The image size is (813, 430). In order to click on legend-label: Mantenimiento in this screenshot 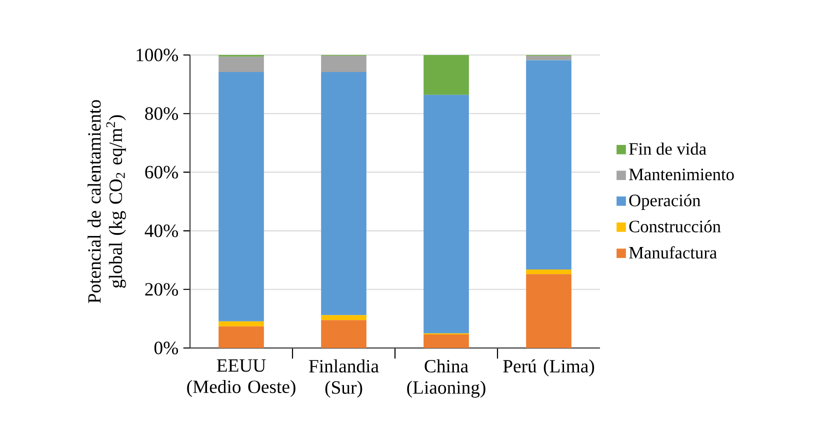, I will do `click(681, 174)`.